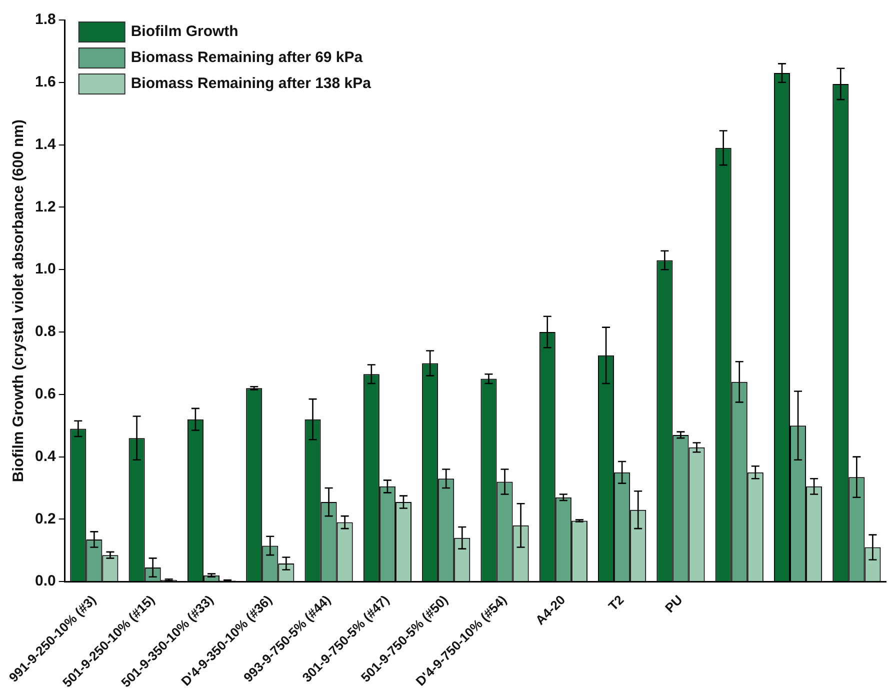  Describe the element at coordinates (45, 456) in the screenshot. I see `y-tick-label: 0.4` at that location.